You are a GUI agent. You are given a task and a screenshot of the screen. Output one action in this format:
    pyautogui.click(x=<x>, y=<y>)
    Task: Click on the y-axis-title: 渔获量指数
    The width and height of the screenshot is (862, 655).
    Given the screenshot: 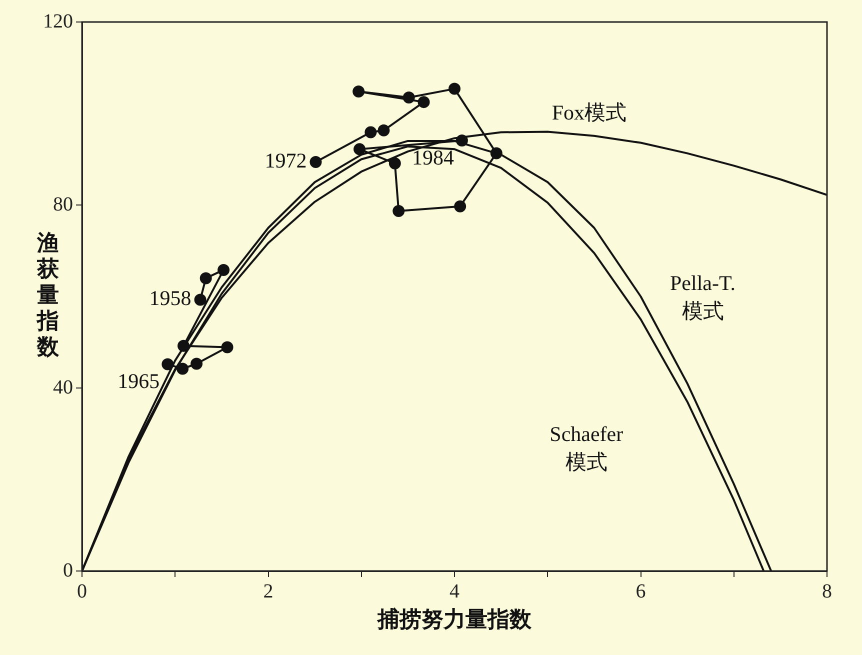 What is the action you would take?
    pyautogui.click(x=48, y=295)
    